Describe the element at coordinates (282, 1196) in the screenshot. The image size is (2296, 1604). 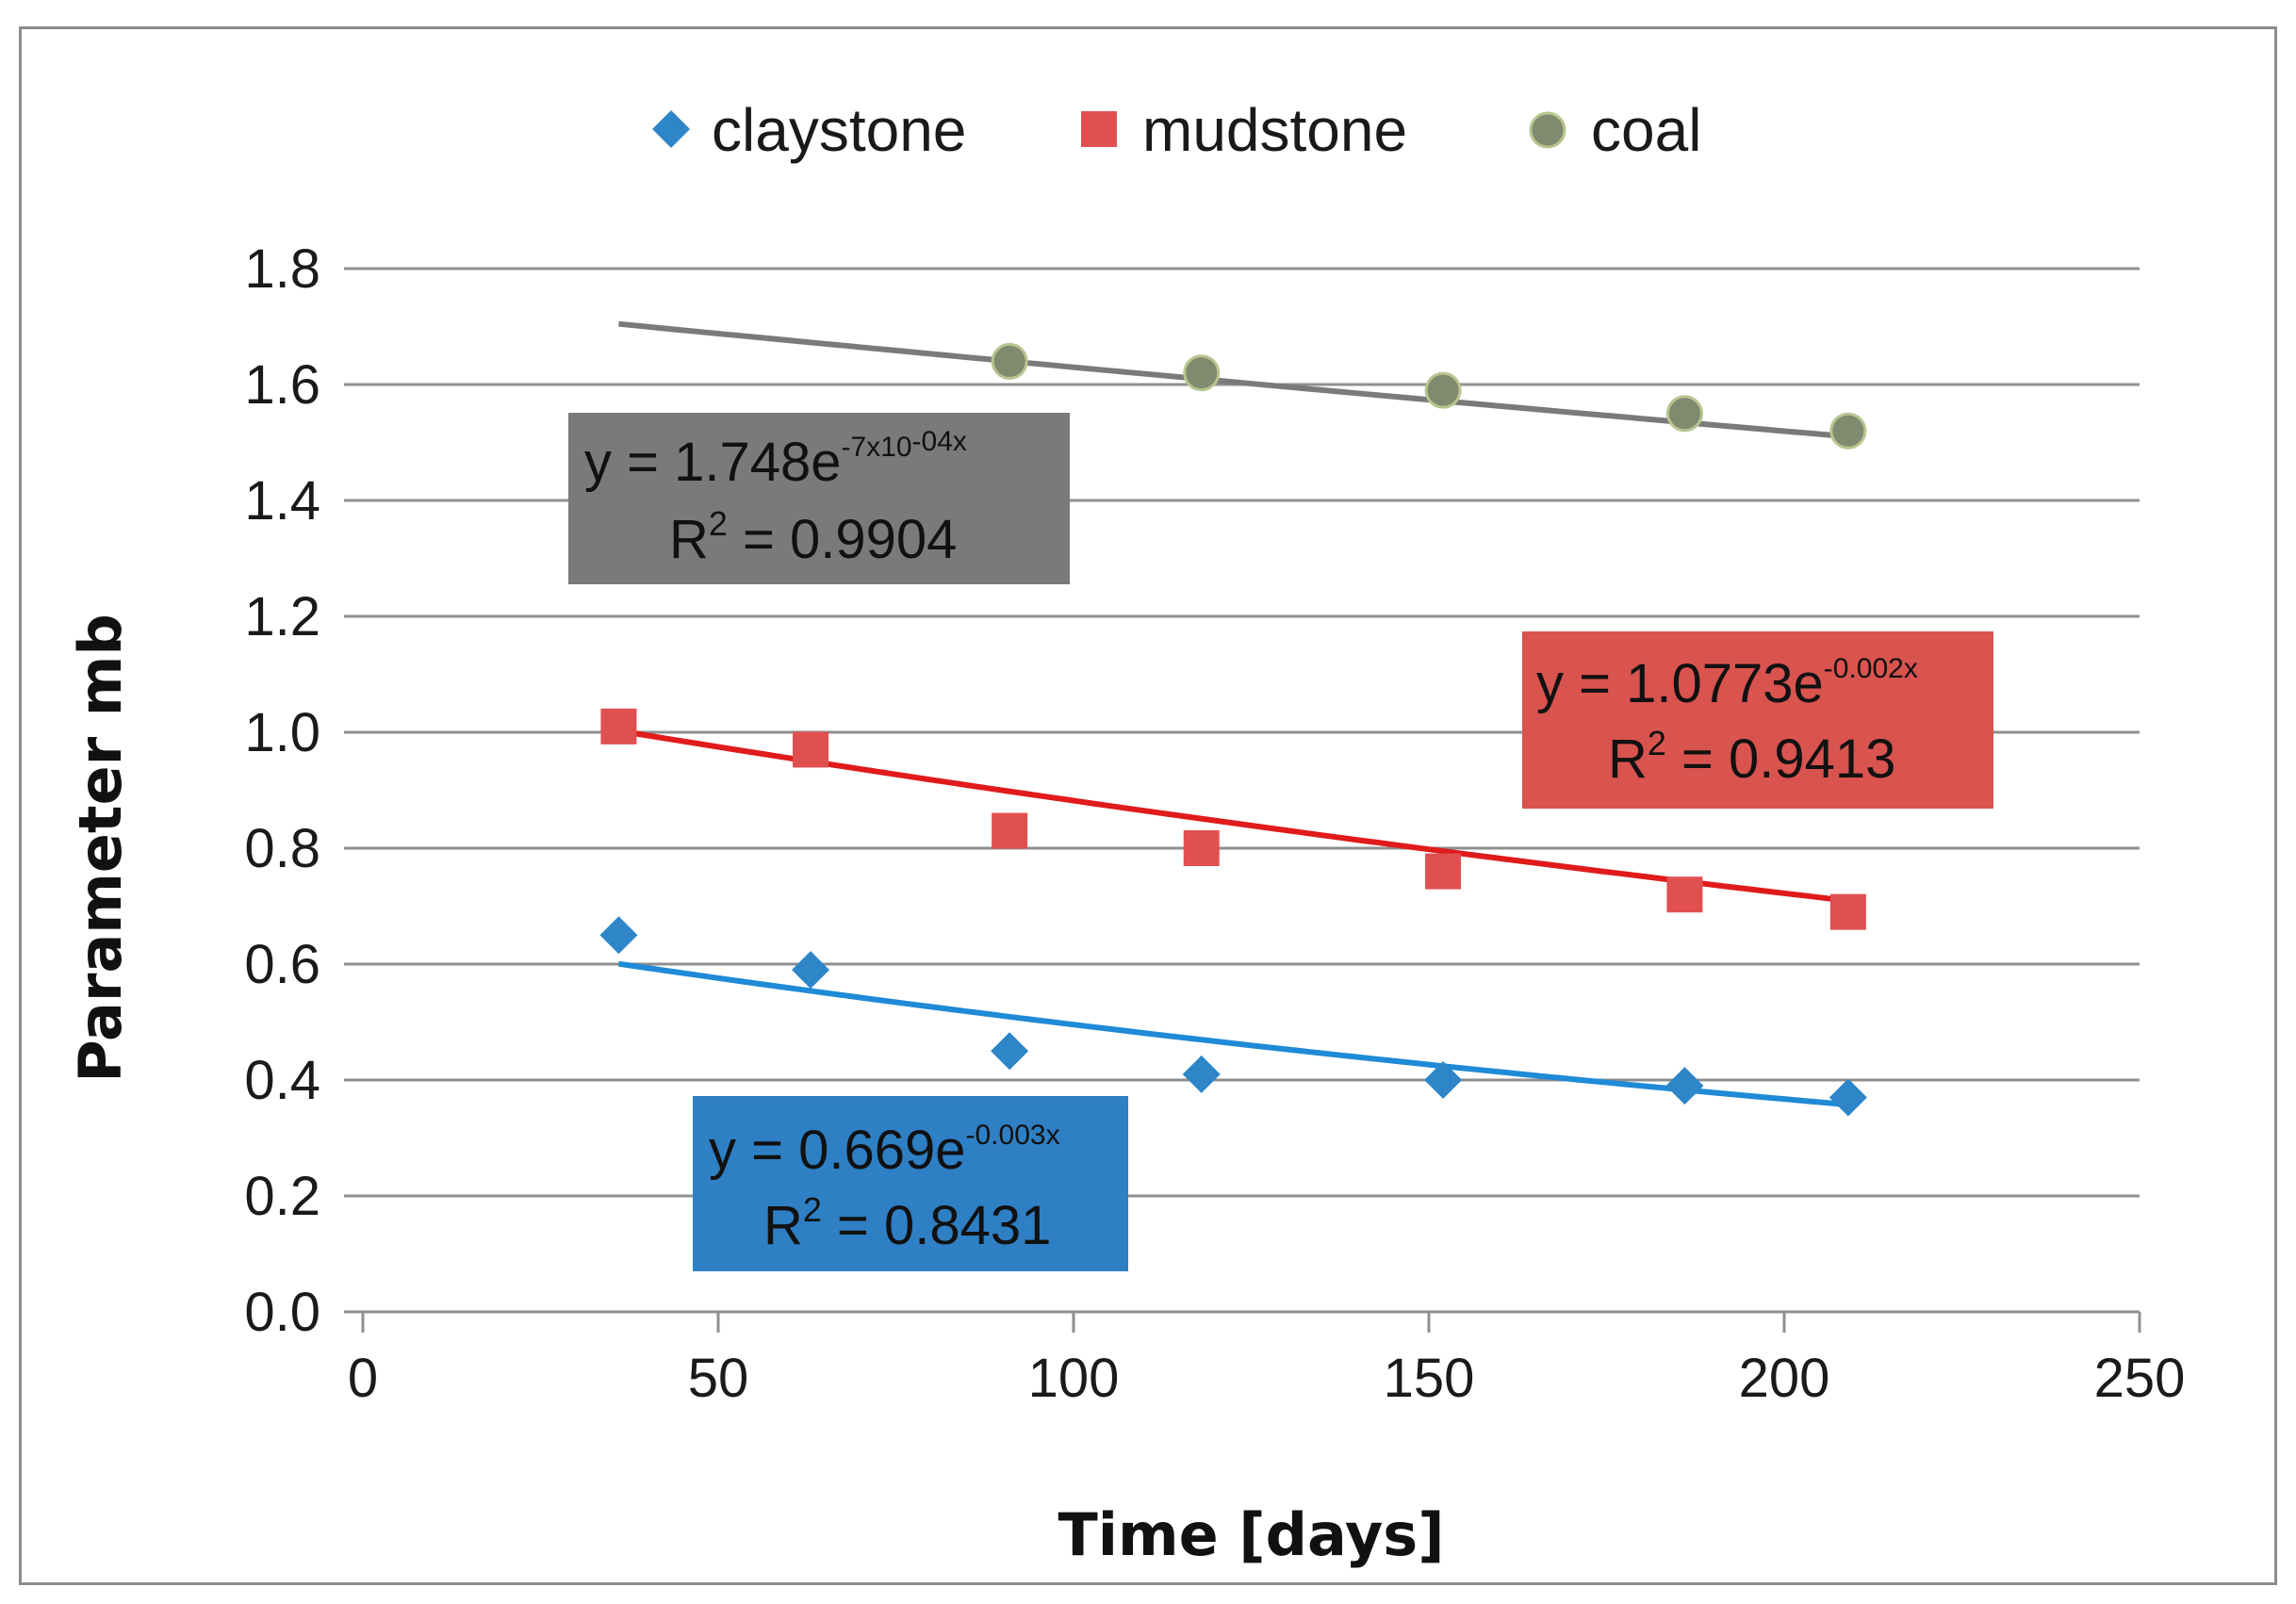
I see `y-tick-label: 0.2` at that location.